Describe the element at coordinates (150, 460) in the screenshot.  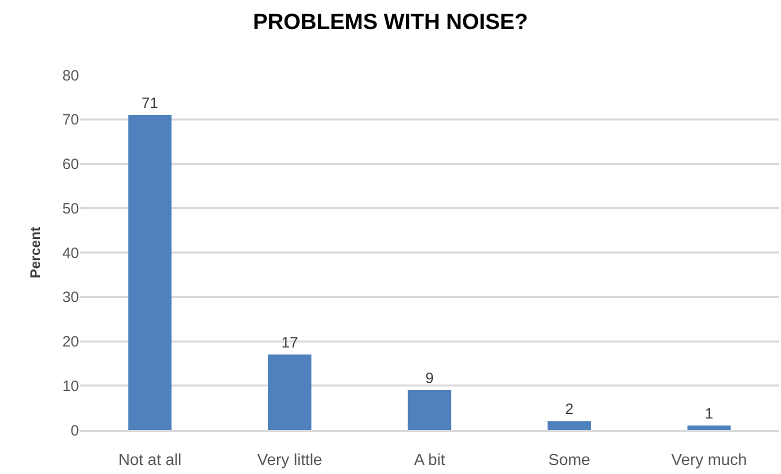
I see `x-tick-label: Not at all` at that location.